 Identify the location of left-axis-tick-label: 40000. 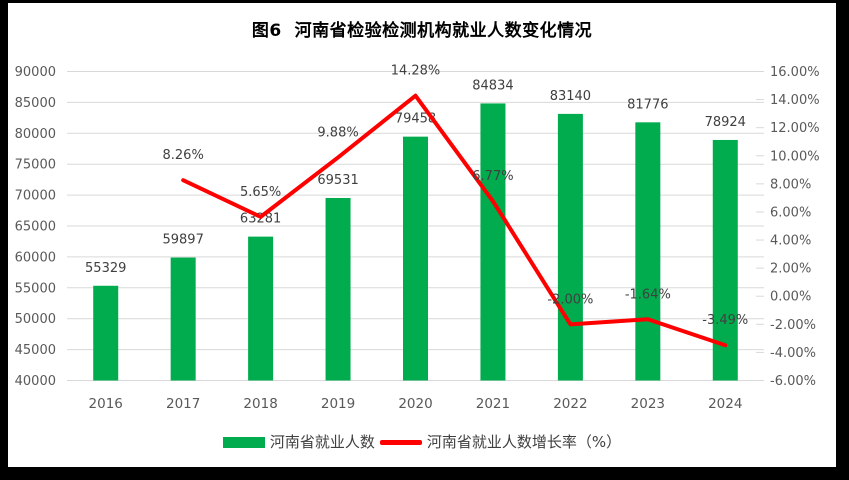
(35, 381).